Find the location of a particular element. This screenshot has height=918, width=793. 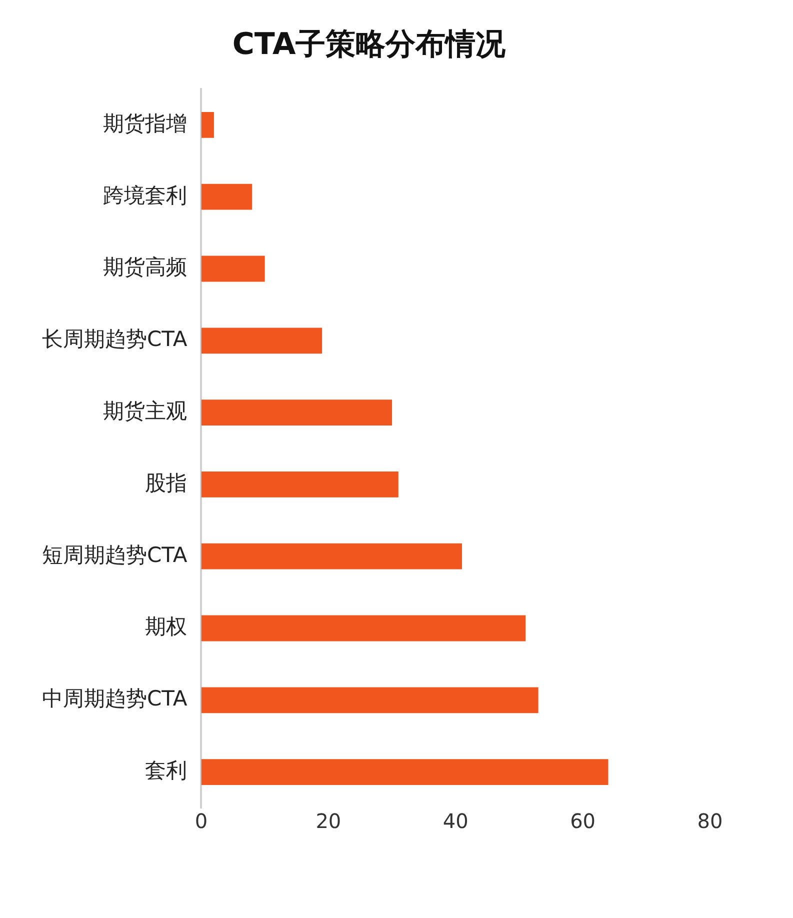

x-tick-label: 0 is located at coordinates (201, 821).